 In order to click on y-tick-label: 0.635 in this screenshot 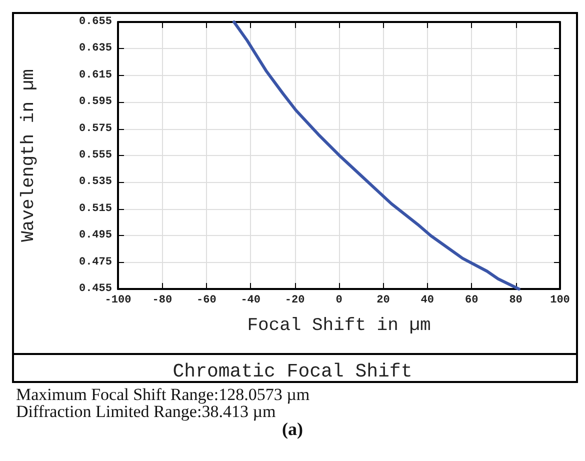, I will do `click(95, 48)`.